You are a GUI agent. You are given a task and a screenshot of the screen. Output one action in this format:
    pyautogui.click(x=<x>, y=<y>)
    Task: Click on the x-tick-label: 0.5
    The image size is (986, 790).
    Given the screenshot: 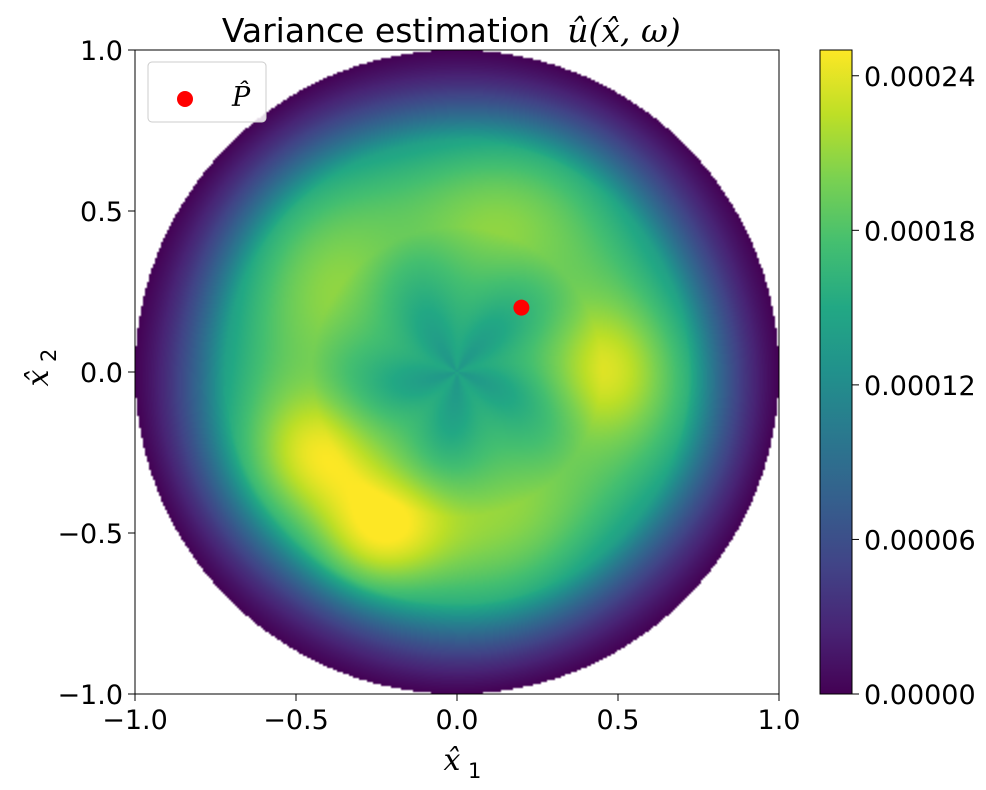 What is the action you would take?
    pyautogui.click(x=618, y=720)
    